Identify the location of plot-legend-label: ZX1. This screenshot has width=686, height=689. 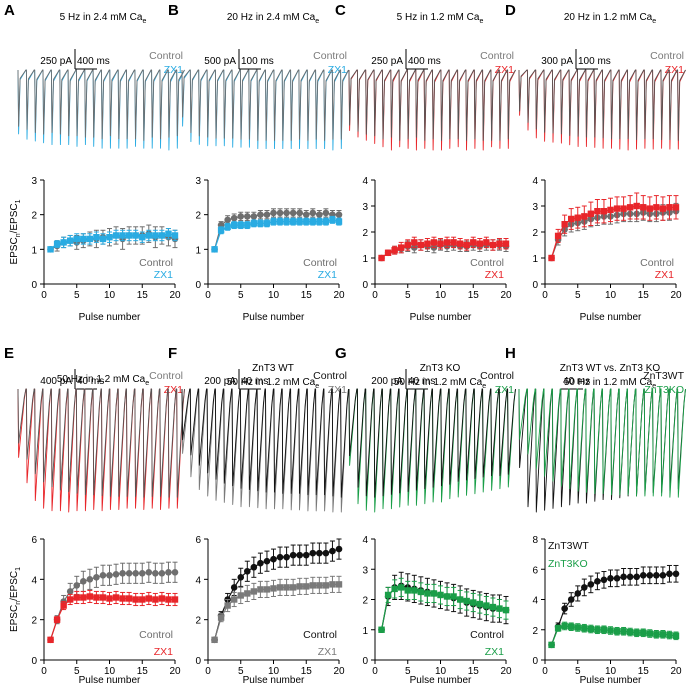
(163, 652).